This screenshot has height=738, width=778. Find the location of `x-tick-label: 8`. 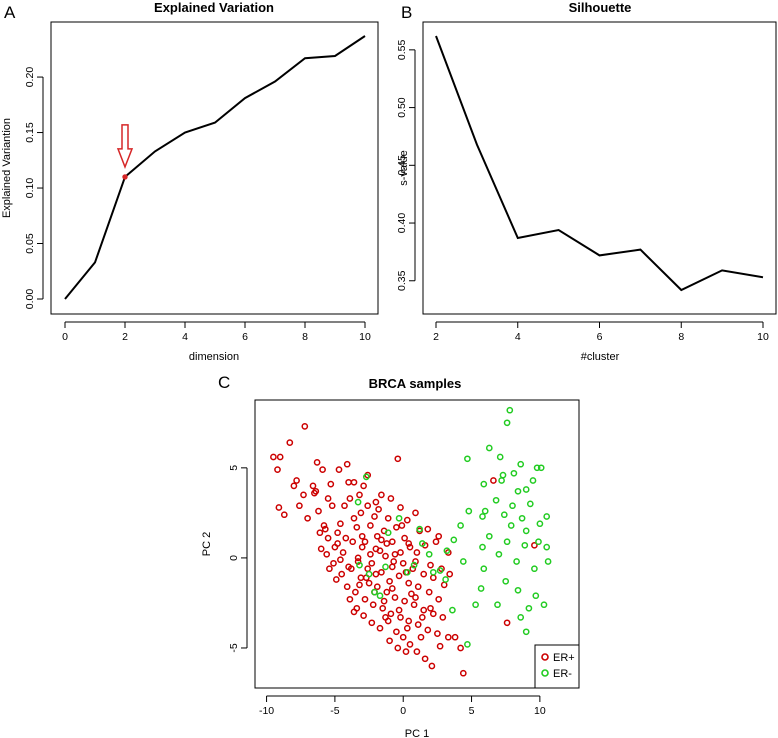

x-tick-label: 8 is located at coordinates (681, 337).